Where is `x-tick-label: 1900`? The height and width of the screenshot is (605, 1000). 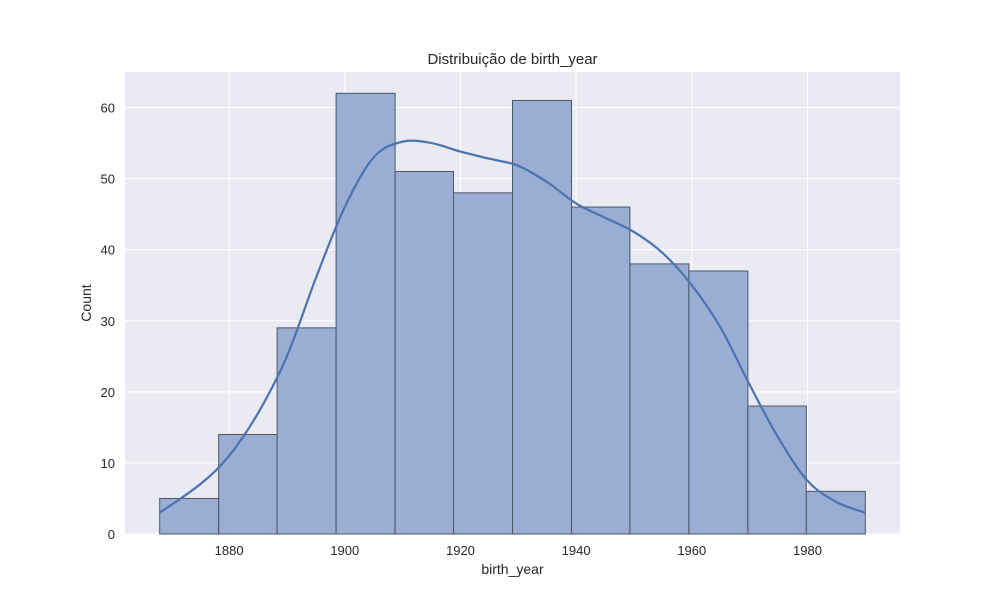 x-tick-label: 1900 is located at coordinates (344, 550).